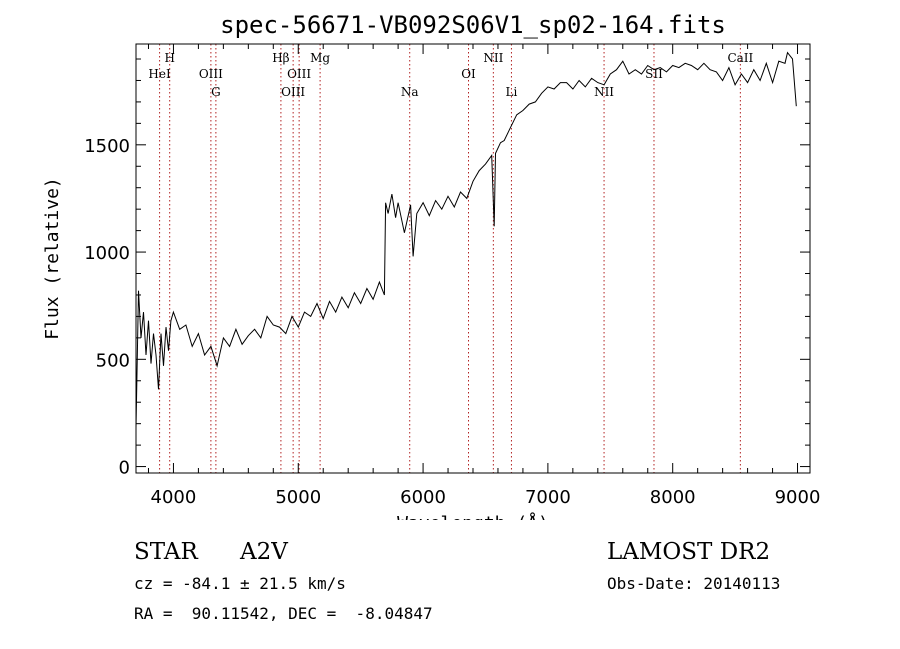 The height and width of the screenshot is (649, 900). I want to click on obs-date: Obs-Date: 20140113, so click(694, 583).